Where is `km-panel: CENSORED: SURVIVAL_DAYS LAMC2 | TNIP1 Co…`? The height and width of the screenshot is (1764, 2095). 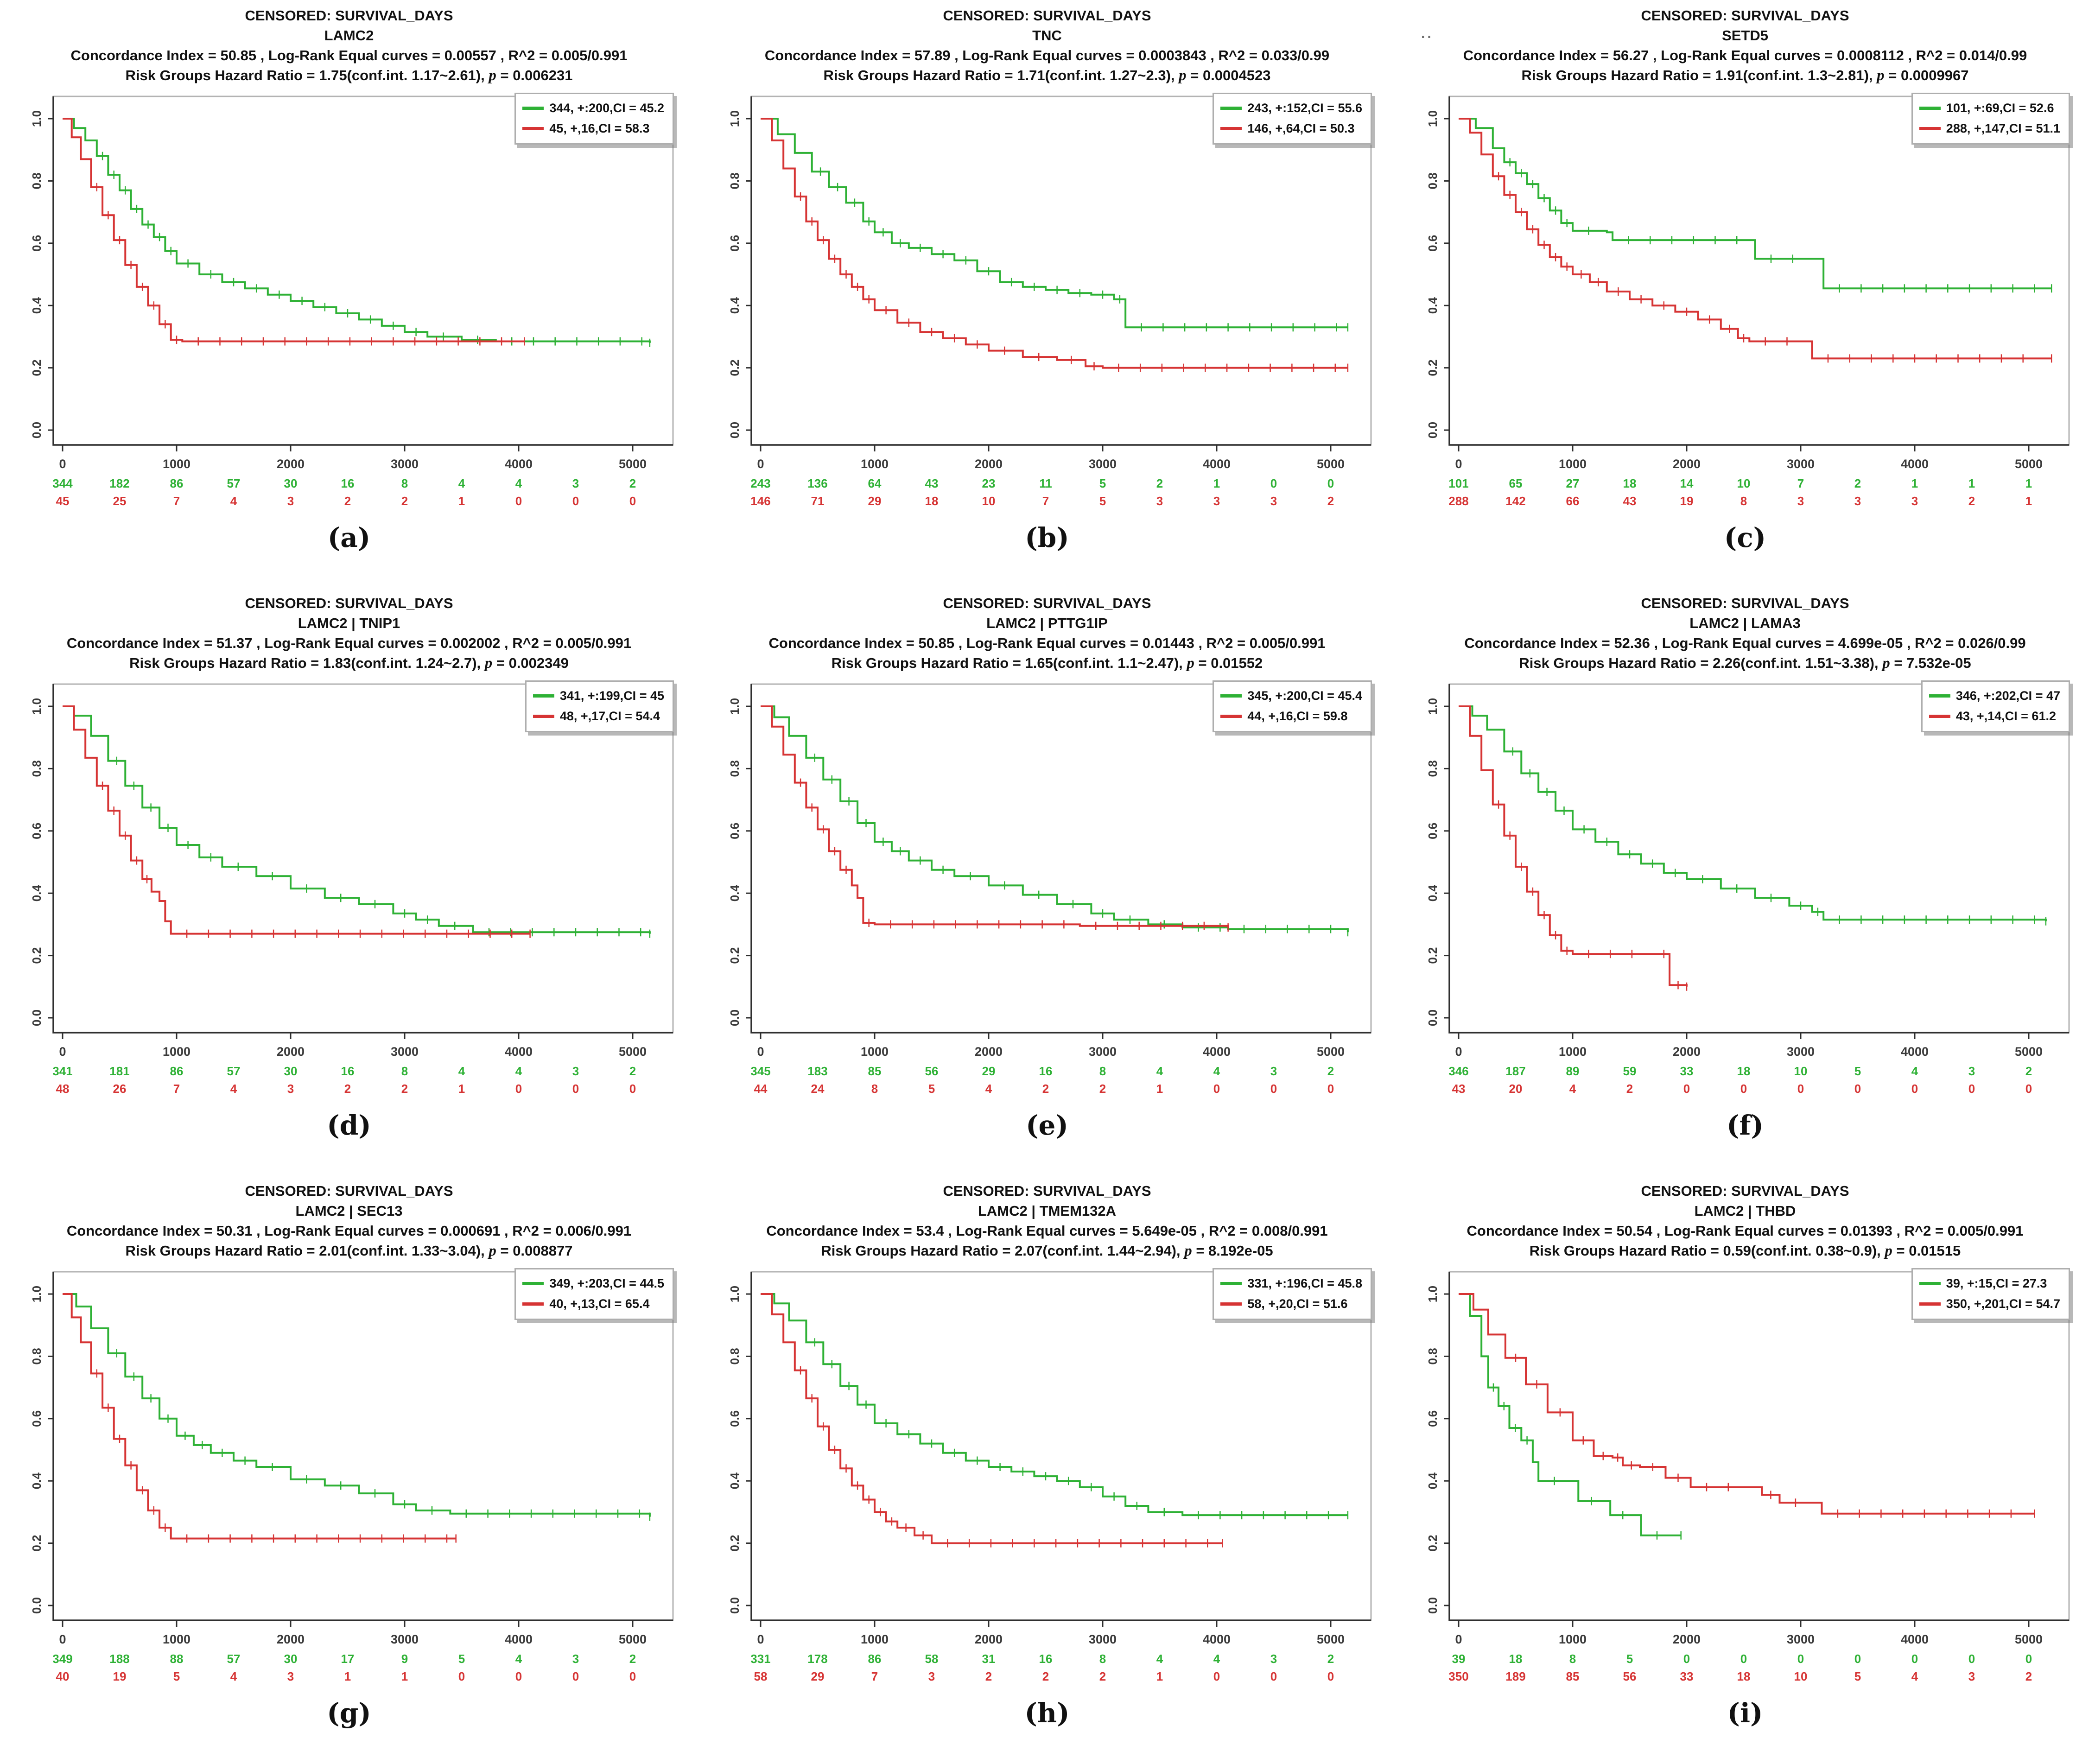 km-panel: CENSORED: SURVIVAL_DAYS LAMC2 | TNIP1 Co… is located at coordinates (349, 881).